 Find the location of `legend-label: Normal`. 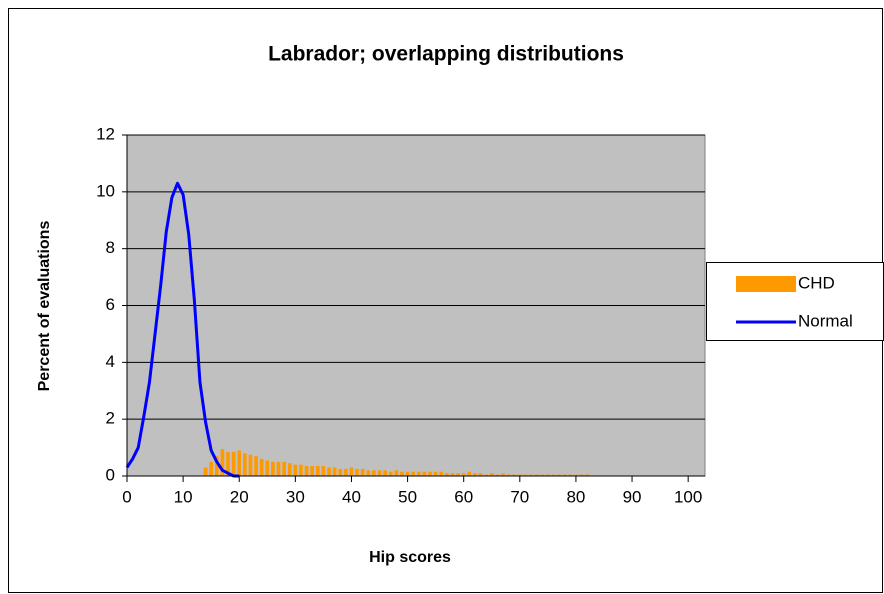

legend-label: Normal is located at coordinates (825, 320).